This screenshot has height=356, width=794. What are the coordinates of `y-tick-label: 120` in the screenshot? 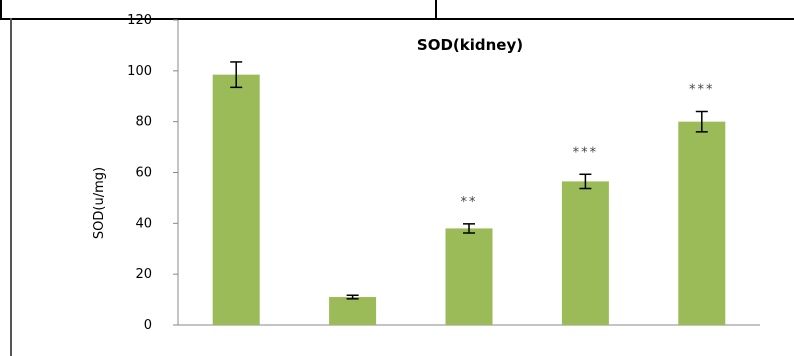 It's located at (139, 20).